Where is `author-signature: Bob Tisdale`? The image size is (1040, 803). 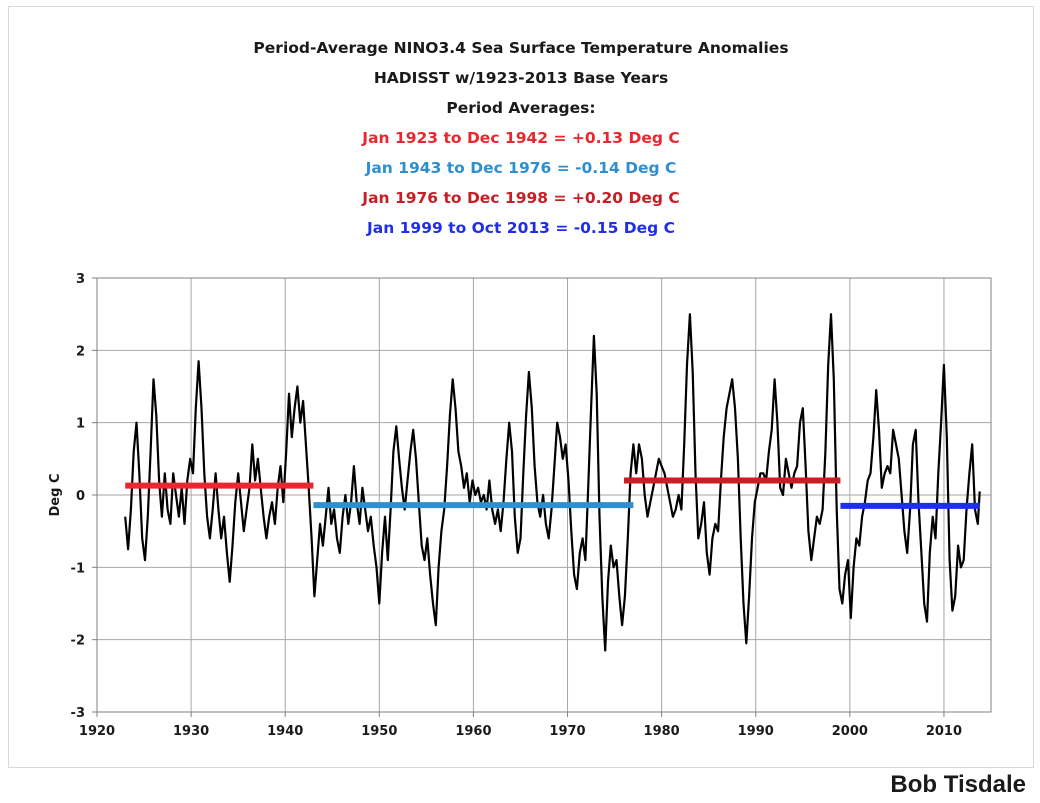
author-signature: Bob Tisdale is located at coordinates (958, 784).